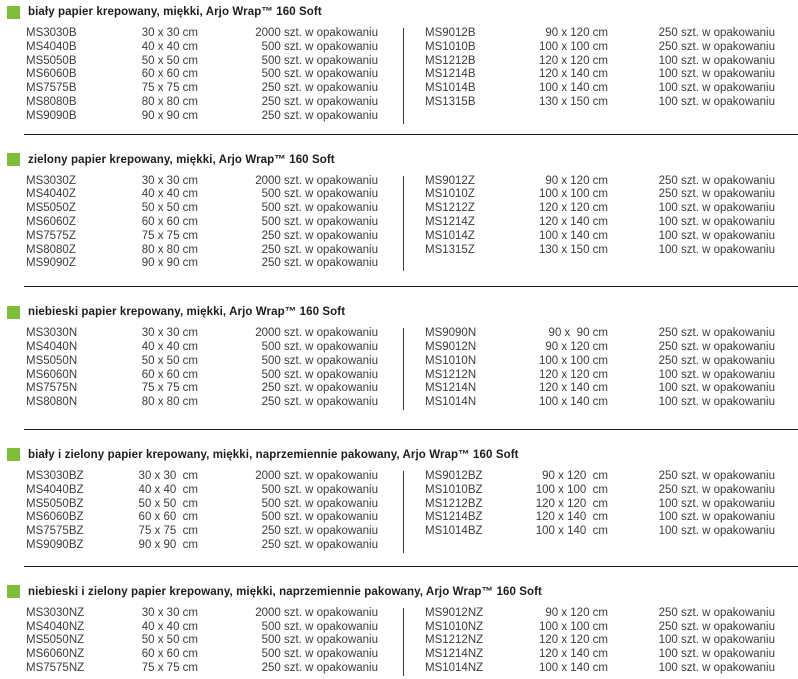  What do you see at coordinates (450, 194) in the screenshot?
I see `product-code: MS1010Z` at bounding box center [450, 194].